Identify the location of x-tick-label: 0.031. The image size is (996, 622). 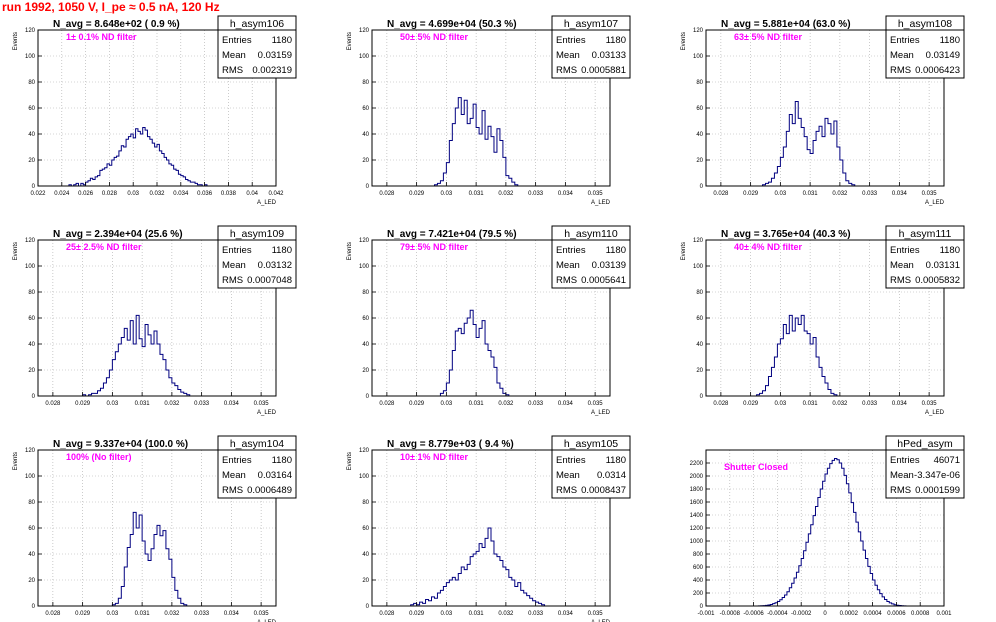
(143, 404).